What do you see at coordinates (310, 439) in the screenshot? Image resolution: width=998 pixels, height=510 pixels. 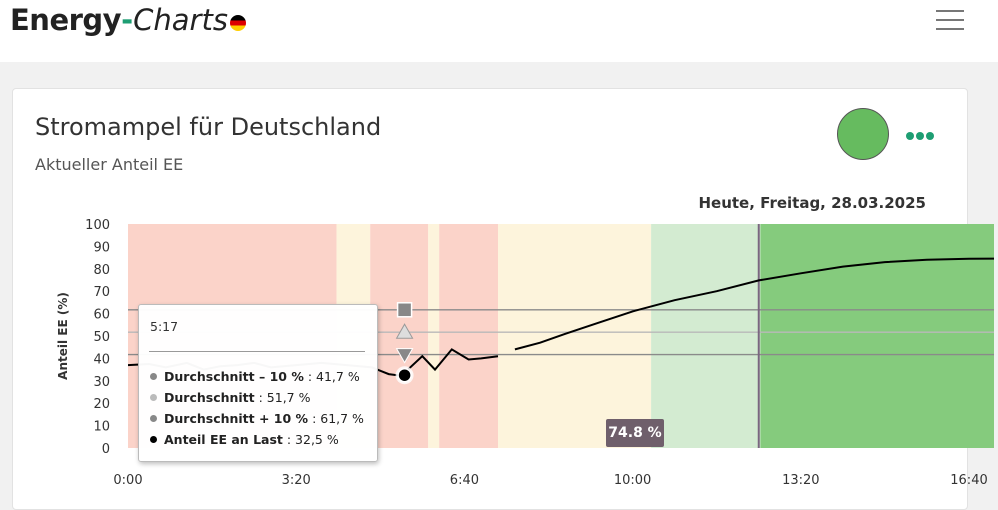 I see `tooltip-row-value: : 32,5 %` at bounding box center [310, 439].